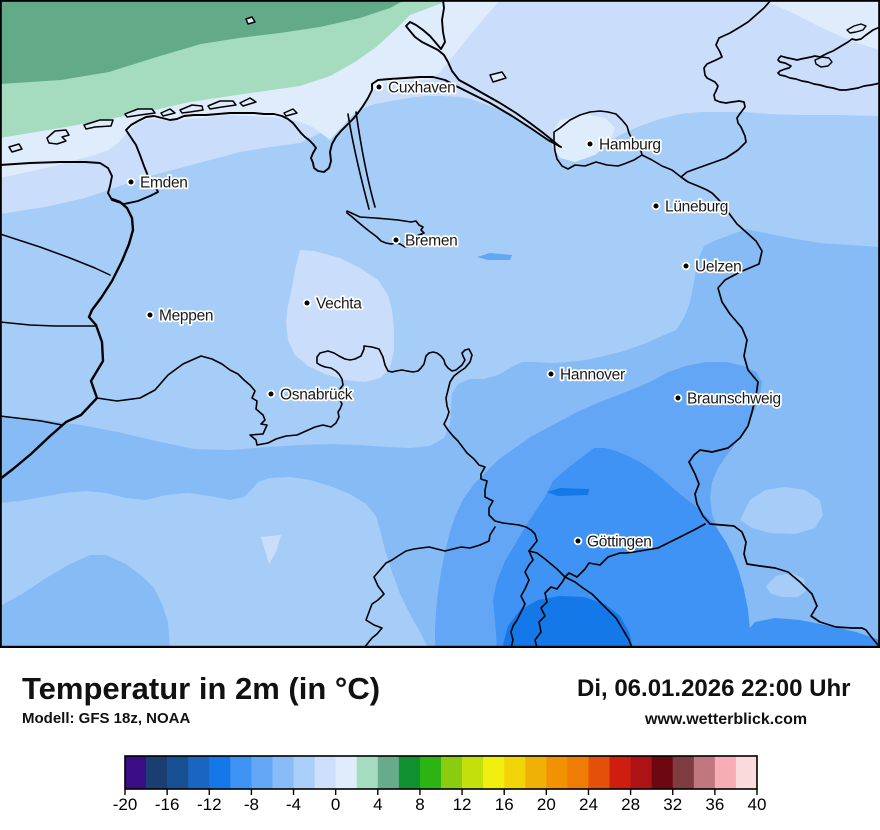 The width and height of the screenshot is (880, 830). What do you see at coordinates (630, 804) in the screenshot?
I see `svg-text: 28` at bounding box center [630, 804].